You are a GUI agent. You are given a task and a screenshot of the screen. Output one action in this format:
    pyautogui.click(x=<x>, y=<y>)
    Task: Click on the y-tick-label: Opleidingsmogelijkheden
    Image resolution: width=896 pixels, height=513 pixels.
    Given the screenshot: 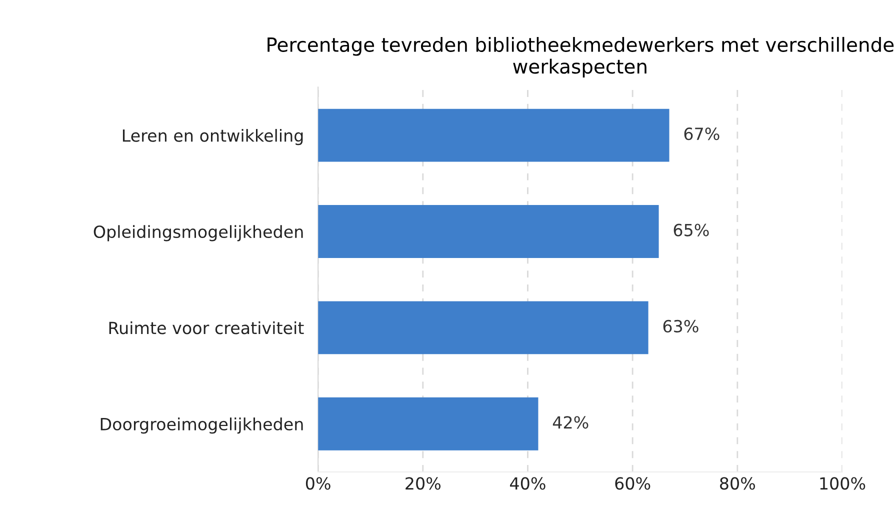 What is the action you would take?
    pyautogui.click(x=198, y=233)
    